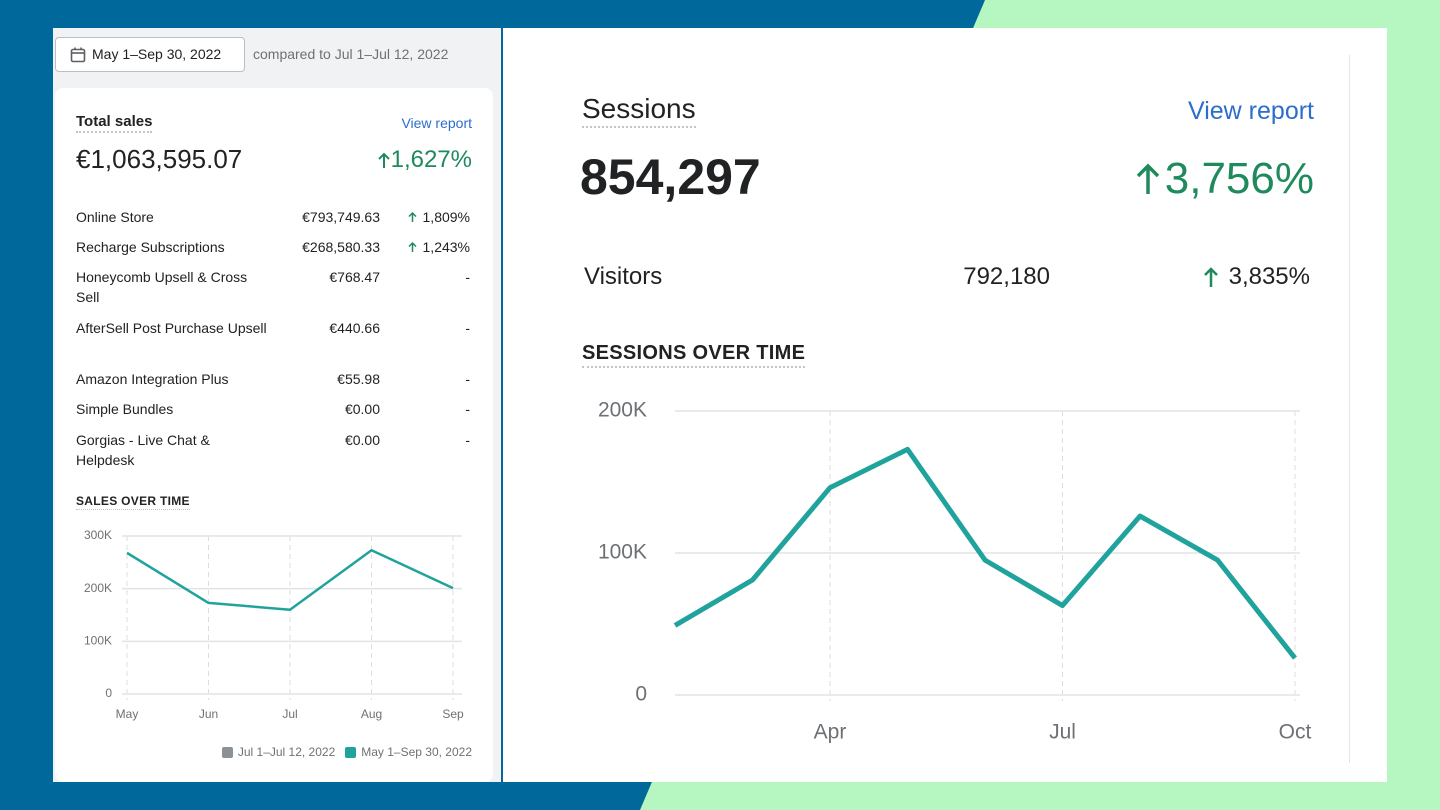 The height and width of the screenshot is (810, 1440). Describe the element at coordinates (171, 328) in the screenshot. I see `row-name: AfterSell Post Purchase Upsell` at that location.